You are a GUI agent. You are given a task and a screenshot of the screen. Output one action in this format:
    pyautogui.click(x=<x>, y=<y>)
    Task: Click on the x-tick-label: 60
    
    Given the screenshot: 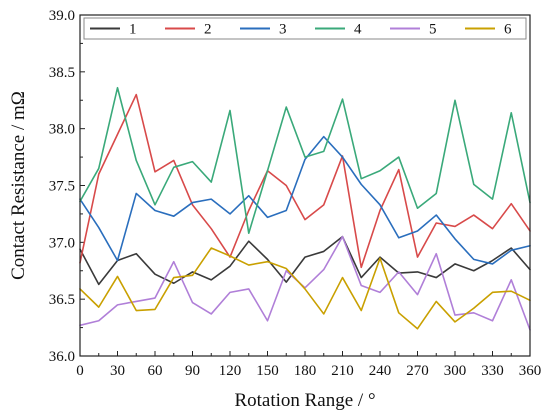 What is the action you would take?
    pyautogui.click(x=155, y=371)
    